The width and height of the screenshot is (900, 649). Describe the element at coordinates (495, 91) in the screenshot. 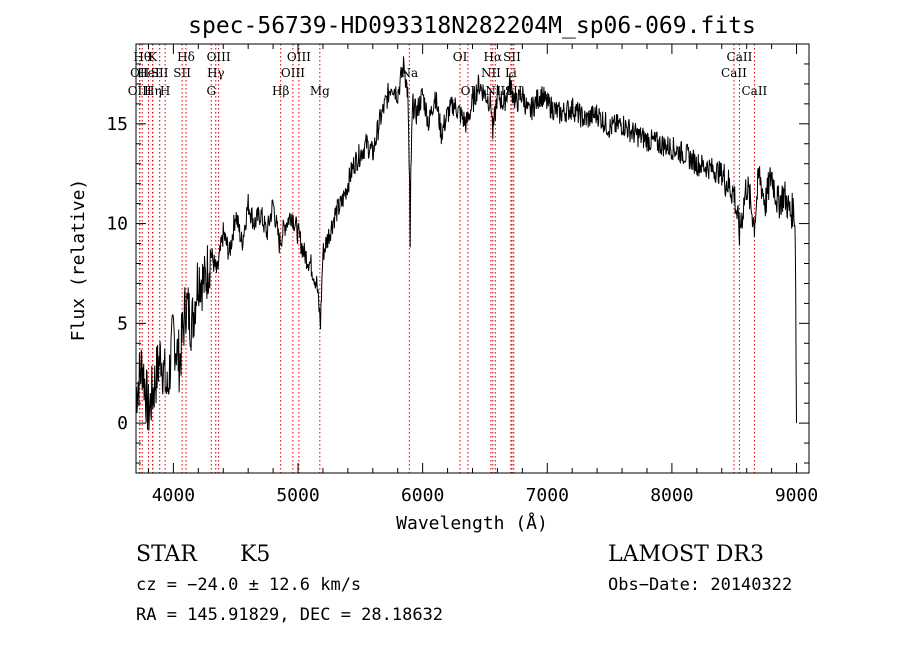

I see `line-marker-label-22: NII` at that location.